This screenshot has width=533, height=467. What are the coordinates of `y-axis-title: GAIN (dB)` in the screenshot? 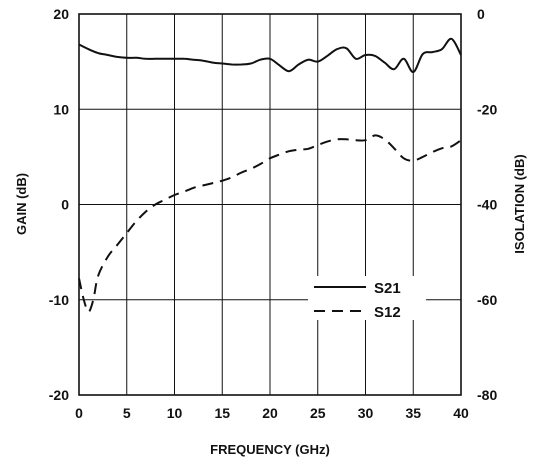 It's located at (21, 204).